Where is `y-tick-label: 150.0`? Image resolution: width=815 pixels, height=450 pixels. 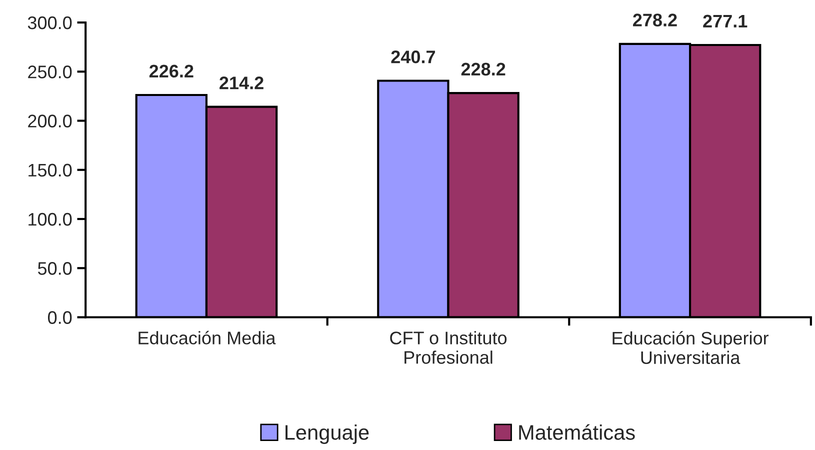 y-tick-label: 150.0 is located at coordinates (50, 170).